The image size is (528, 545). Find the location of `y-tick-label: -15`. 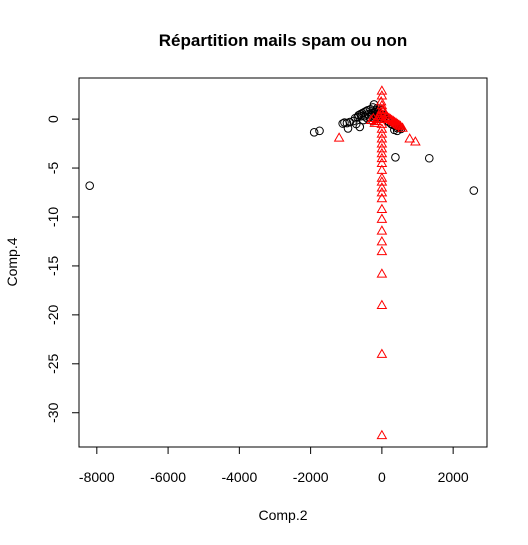

y-tick-label: -15 is located at coordinates (53, 266).